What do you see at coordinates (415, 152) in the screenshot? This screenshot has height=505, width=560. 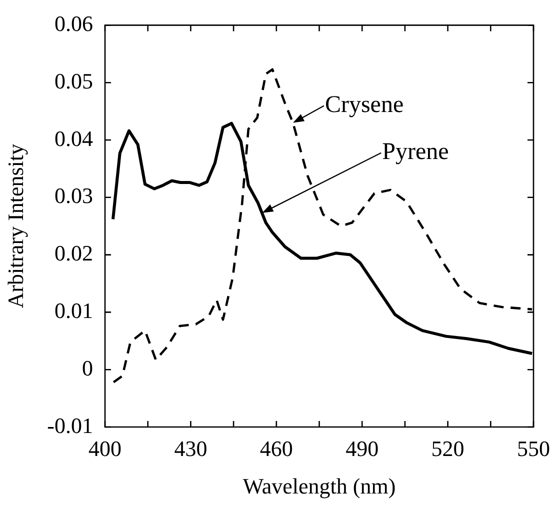 I see `annotation: Pyrene` at bounding box center [415, 152].